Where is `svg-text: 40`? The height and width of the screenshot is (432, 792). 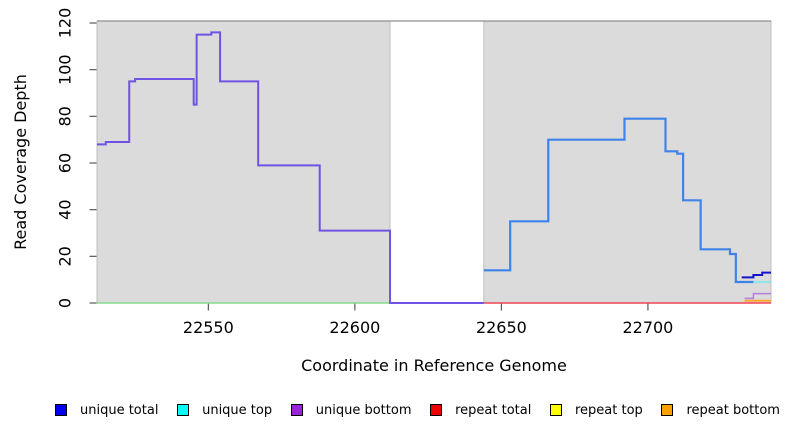
svg-text: 40 is located at coordinates (65, 209).